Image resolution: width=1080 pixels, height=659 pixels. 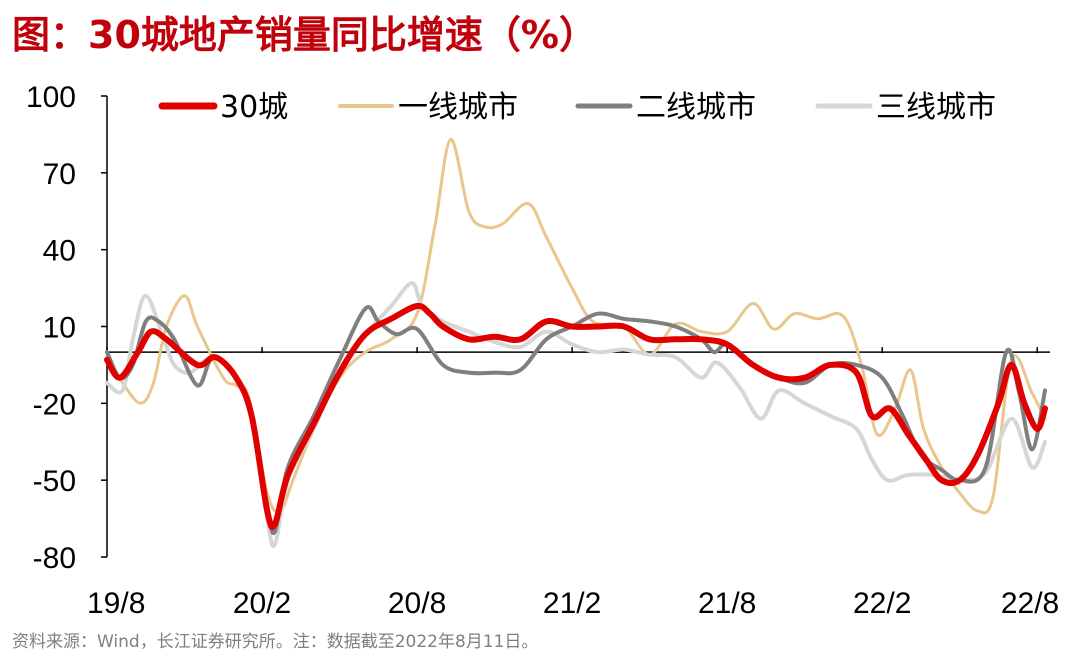 What do you see at coordinates (59, 328) in the screenshot?
I see `y-tick-label: 10` at bounding box center [59, 328].